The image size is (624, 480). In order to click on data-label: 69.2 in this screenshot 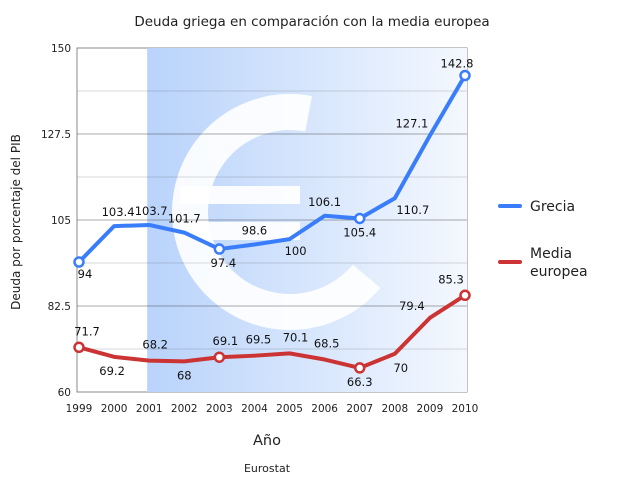, I will do `click(112, 371)`.